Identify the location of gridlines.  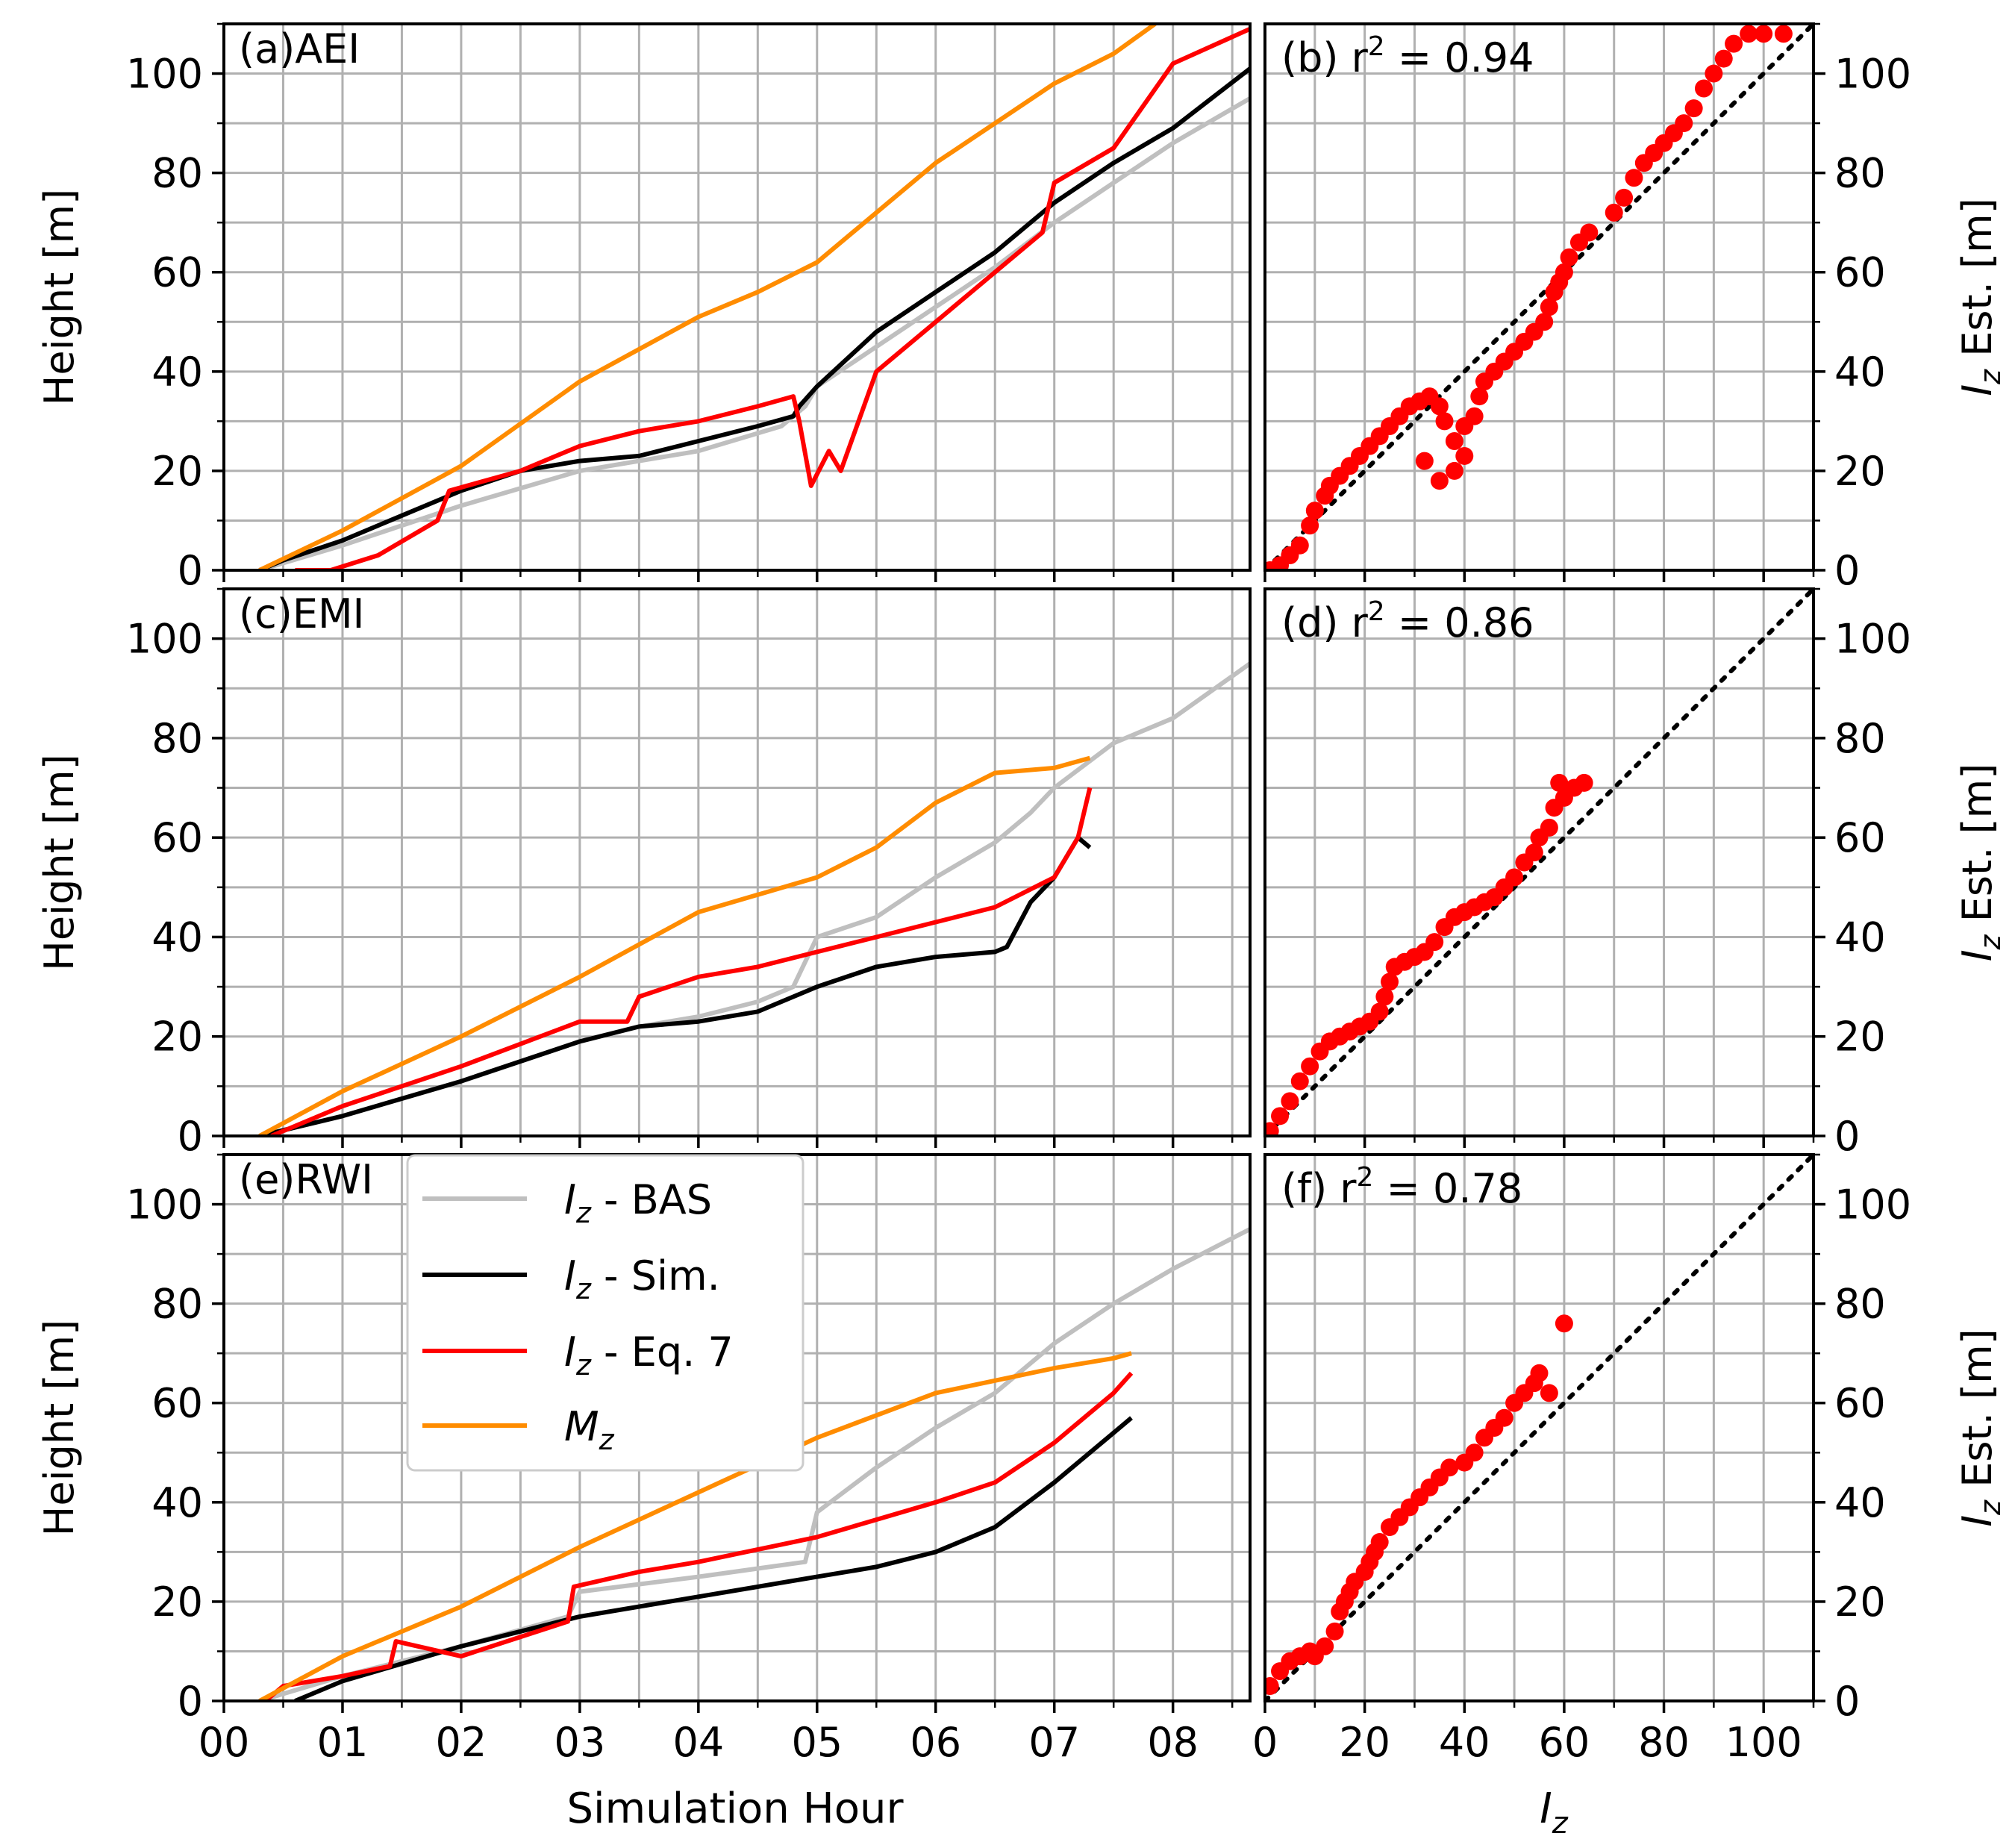
(1539, 1427).